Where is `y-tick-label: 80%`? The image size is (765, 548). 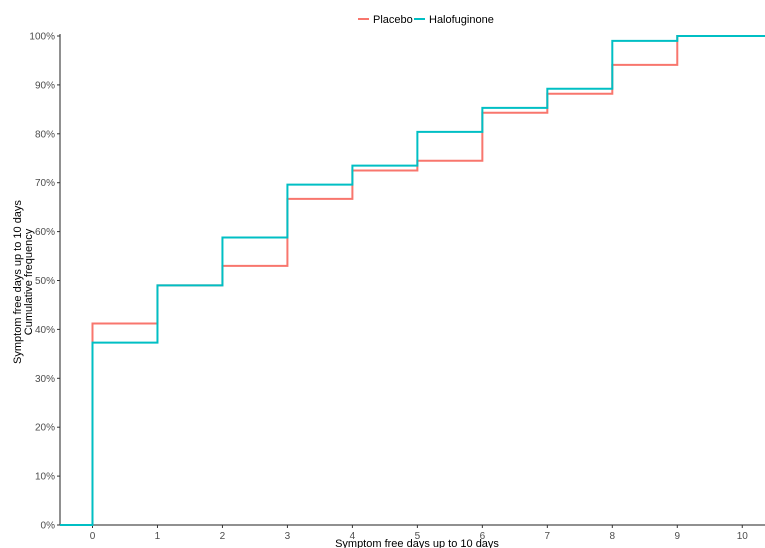
y-tick-label: 80% is located at coordinates (45, 134).